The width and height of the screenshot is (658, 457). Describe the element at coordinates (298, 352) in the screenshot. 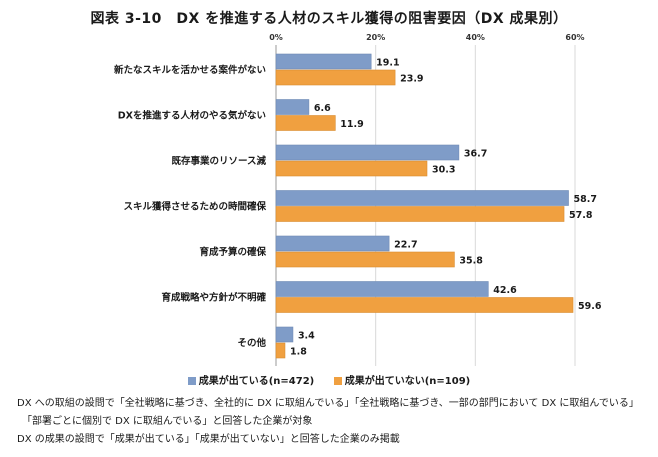

I see `data-label: 1.8` at that location.